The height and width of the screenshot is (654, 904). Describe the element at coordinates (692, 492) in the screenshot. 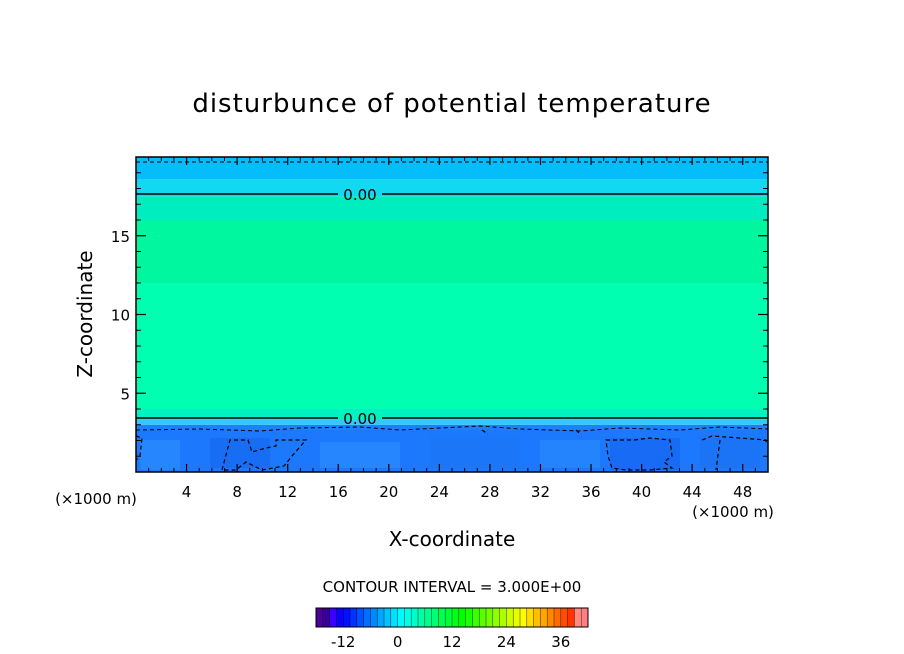

I see `x-tick-label: 44` at that location.